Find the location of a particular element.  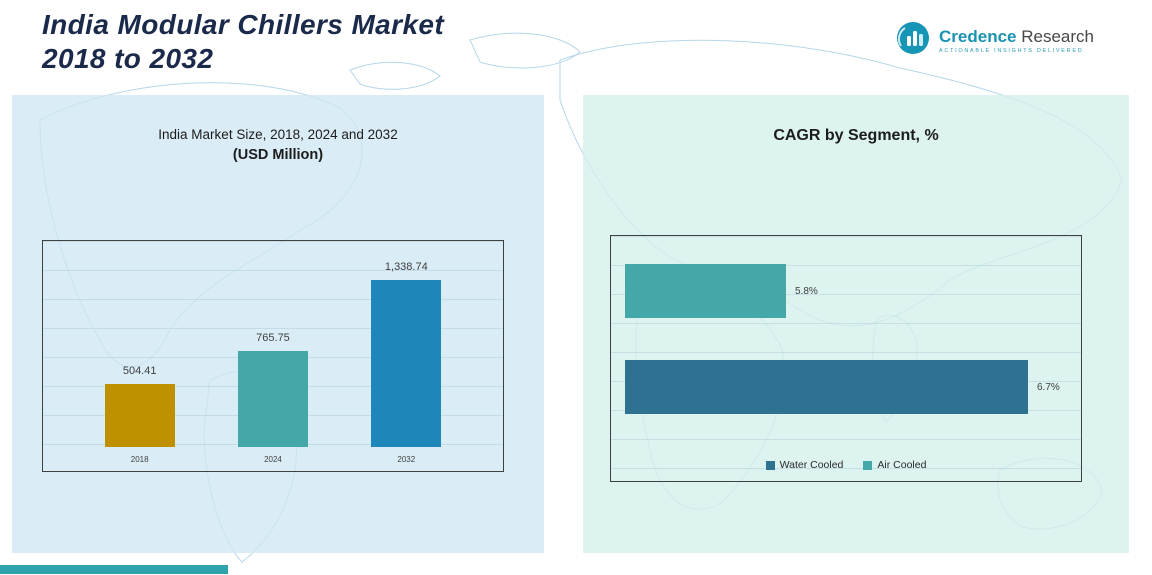

legend-label: Air Cooled is located at coordinates (902, 465).